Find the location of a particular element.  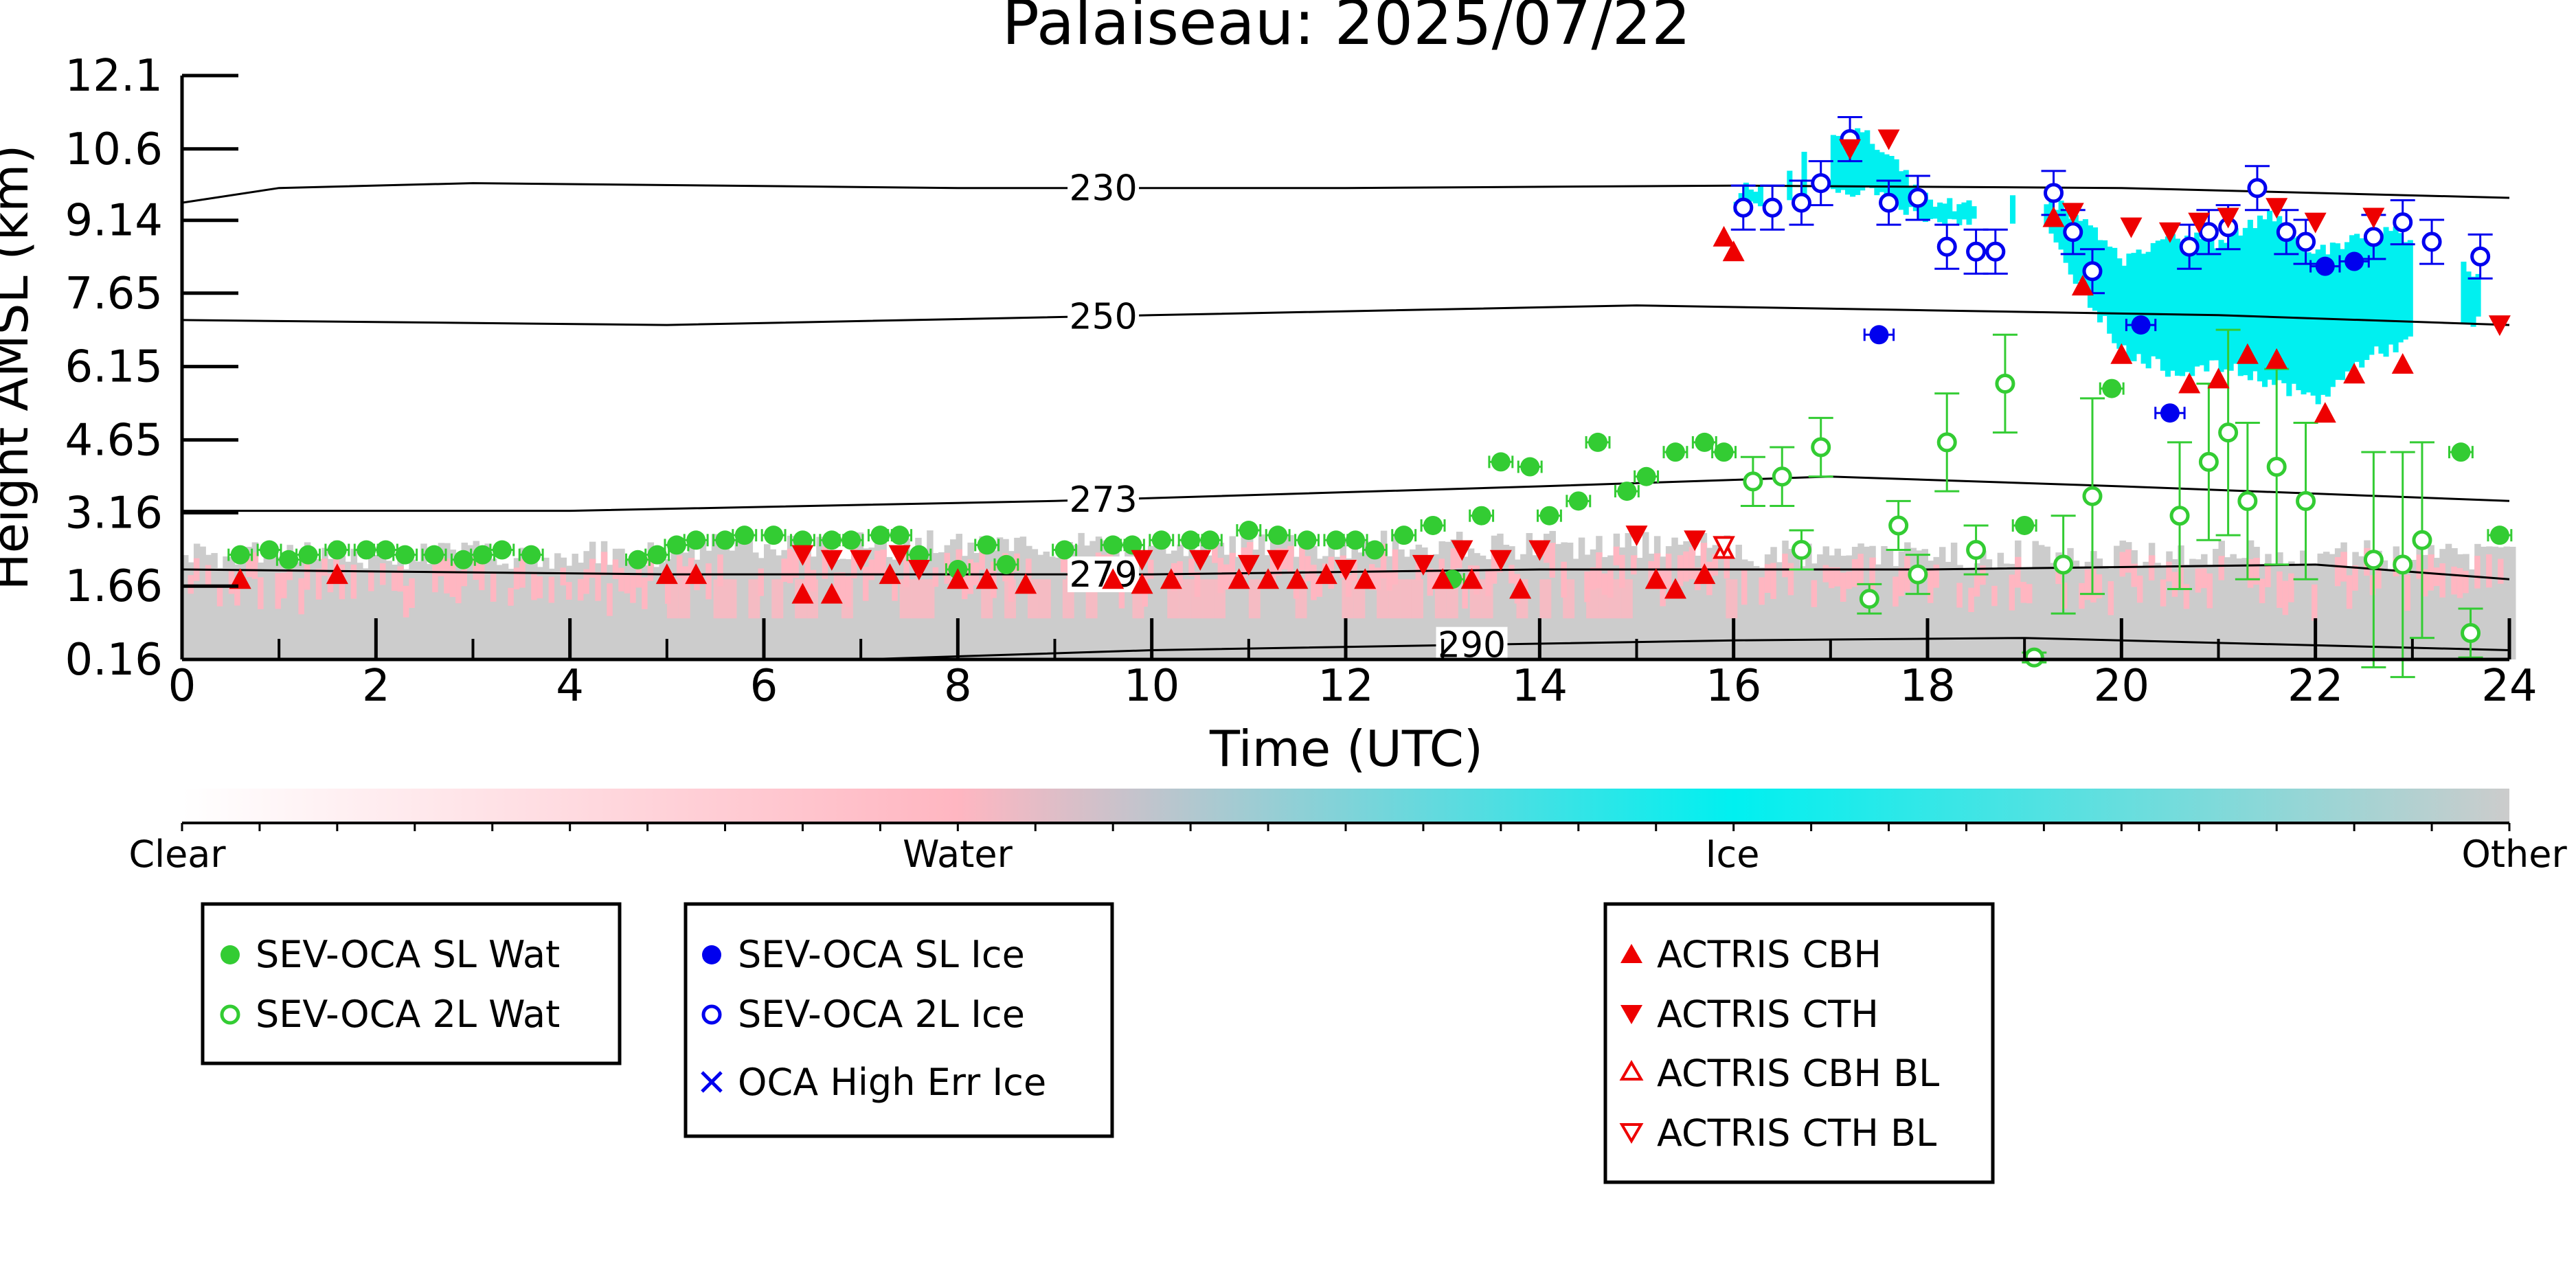

legend-marker-2l-ice is located at coordinates (711, 1014).